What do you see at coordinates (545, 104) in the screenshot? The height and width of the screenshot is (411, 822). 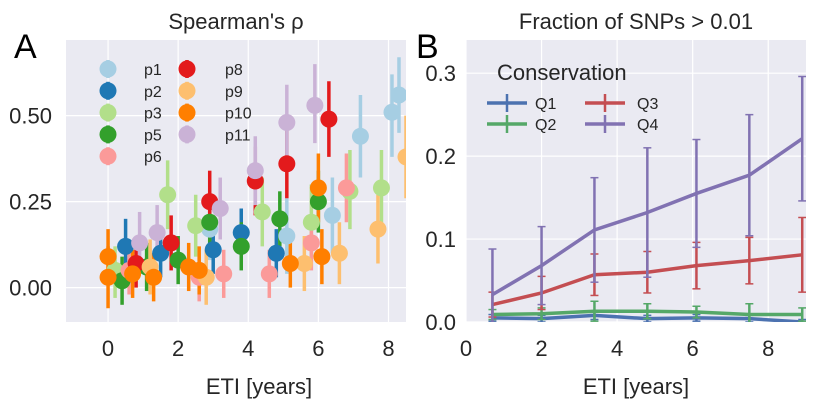 I see `panel-b-legend-label: Q1` at bounding box center [545, 104].